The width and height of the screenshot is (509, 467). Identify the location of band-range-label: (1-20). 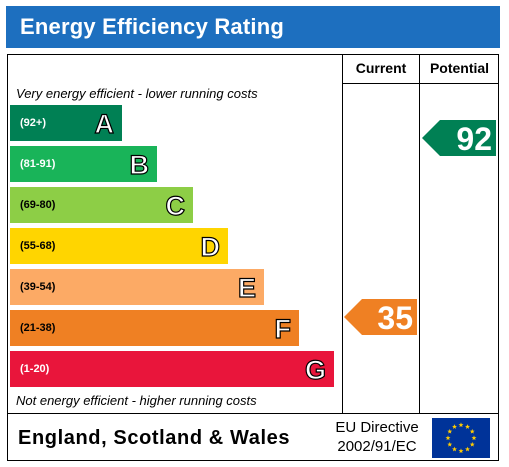
(35, 369).